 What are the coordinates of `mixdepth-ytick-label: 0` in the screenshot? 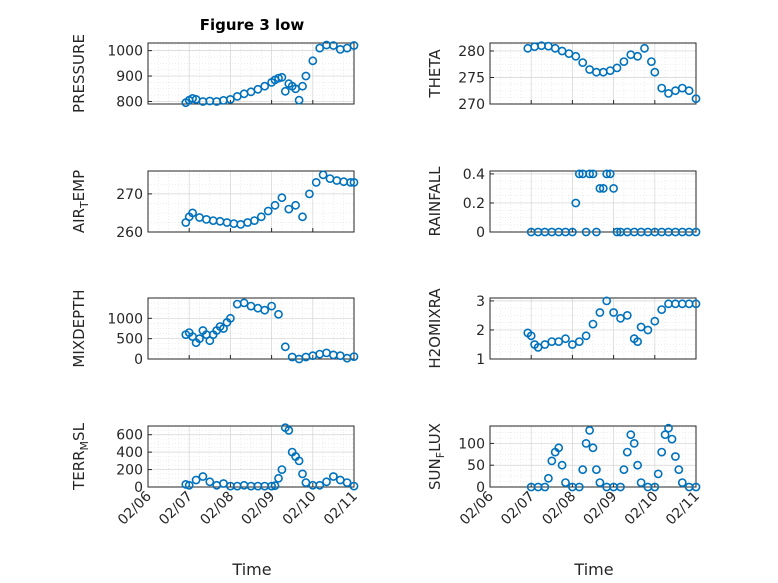 It's located at (138, 360).